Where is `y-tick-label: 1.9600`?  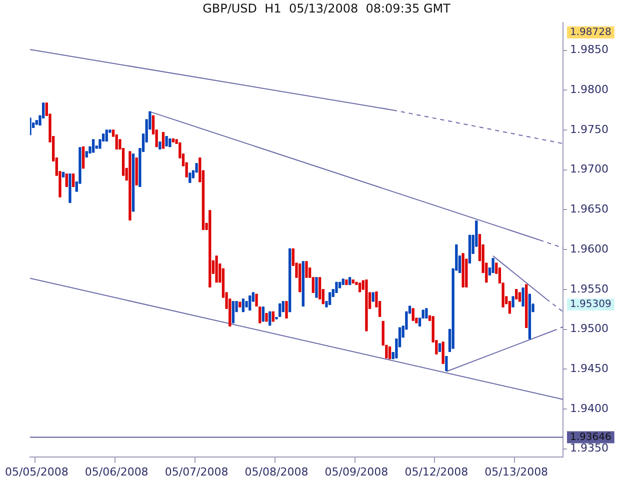
y-tick-label: 1.9600 is located at coordinates (589, 249).